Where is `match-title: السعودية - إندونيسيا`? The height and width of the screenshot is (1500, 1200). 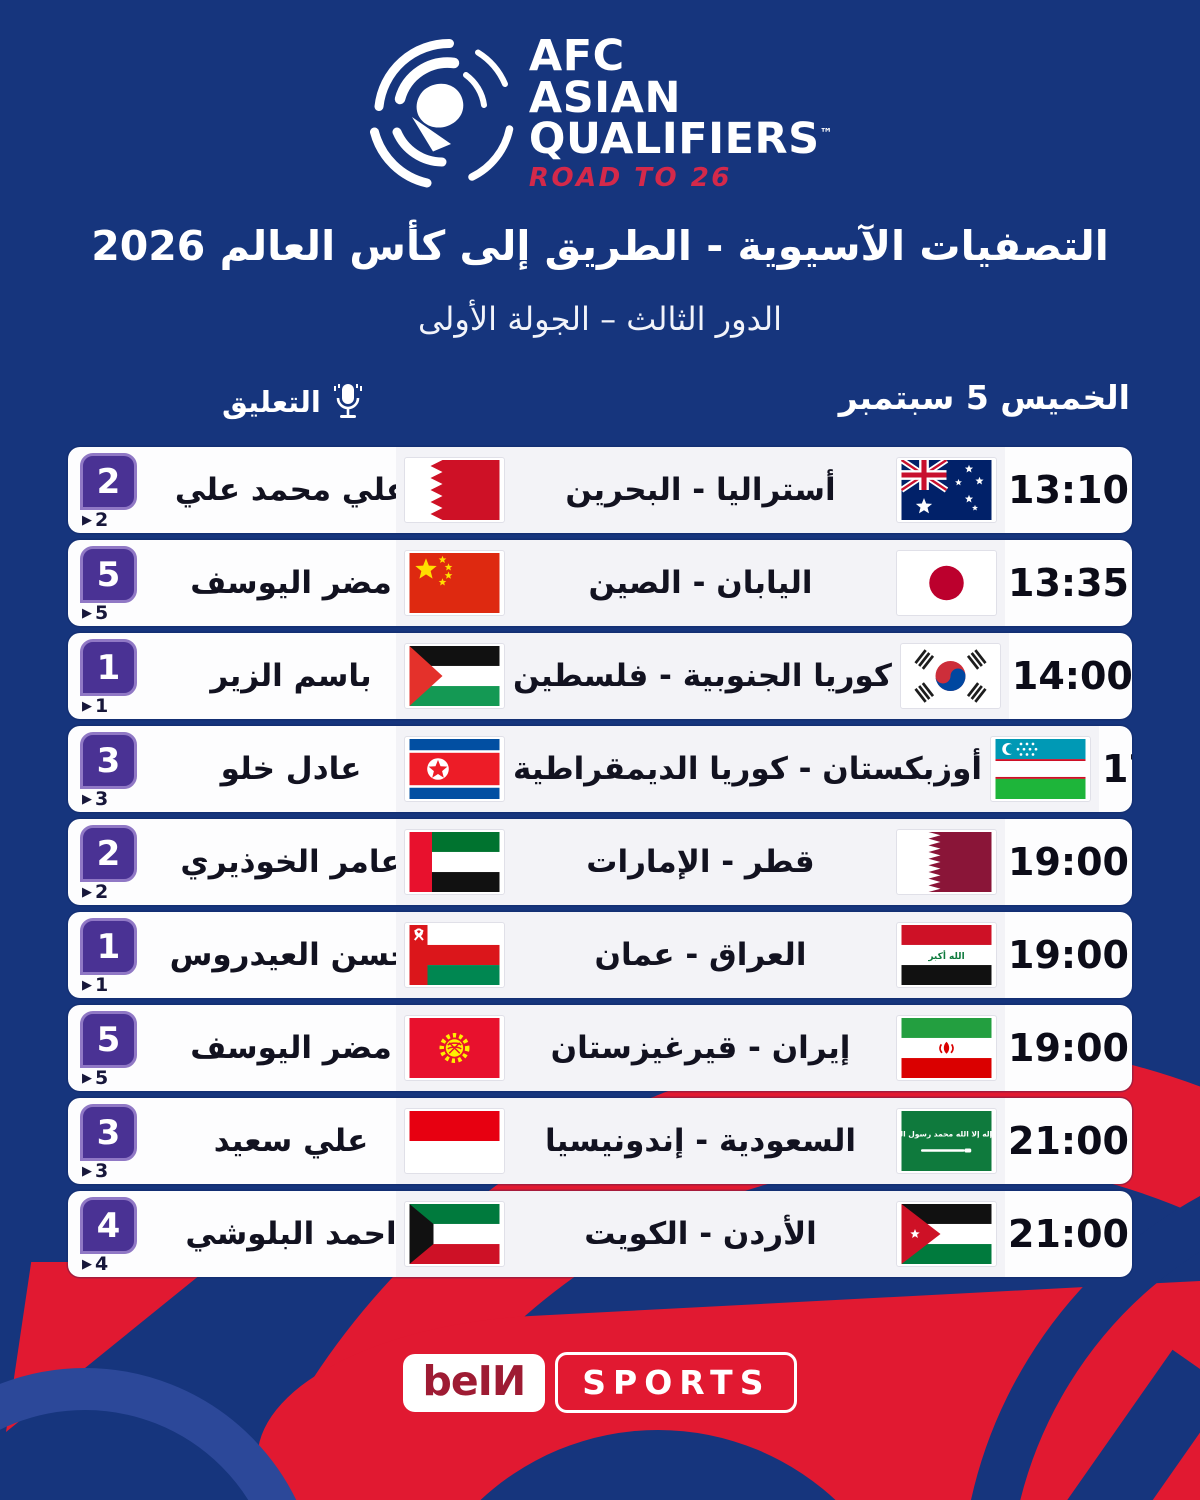 match-title: السعودية - إندونيسيا is located at coordinates (700, 1141).